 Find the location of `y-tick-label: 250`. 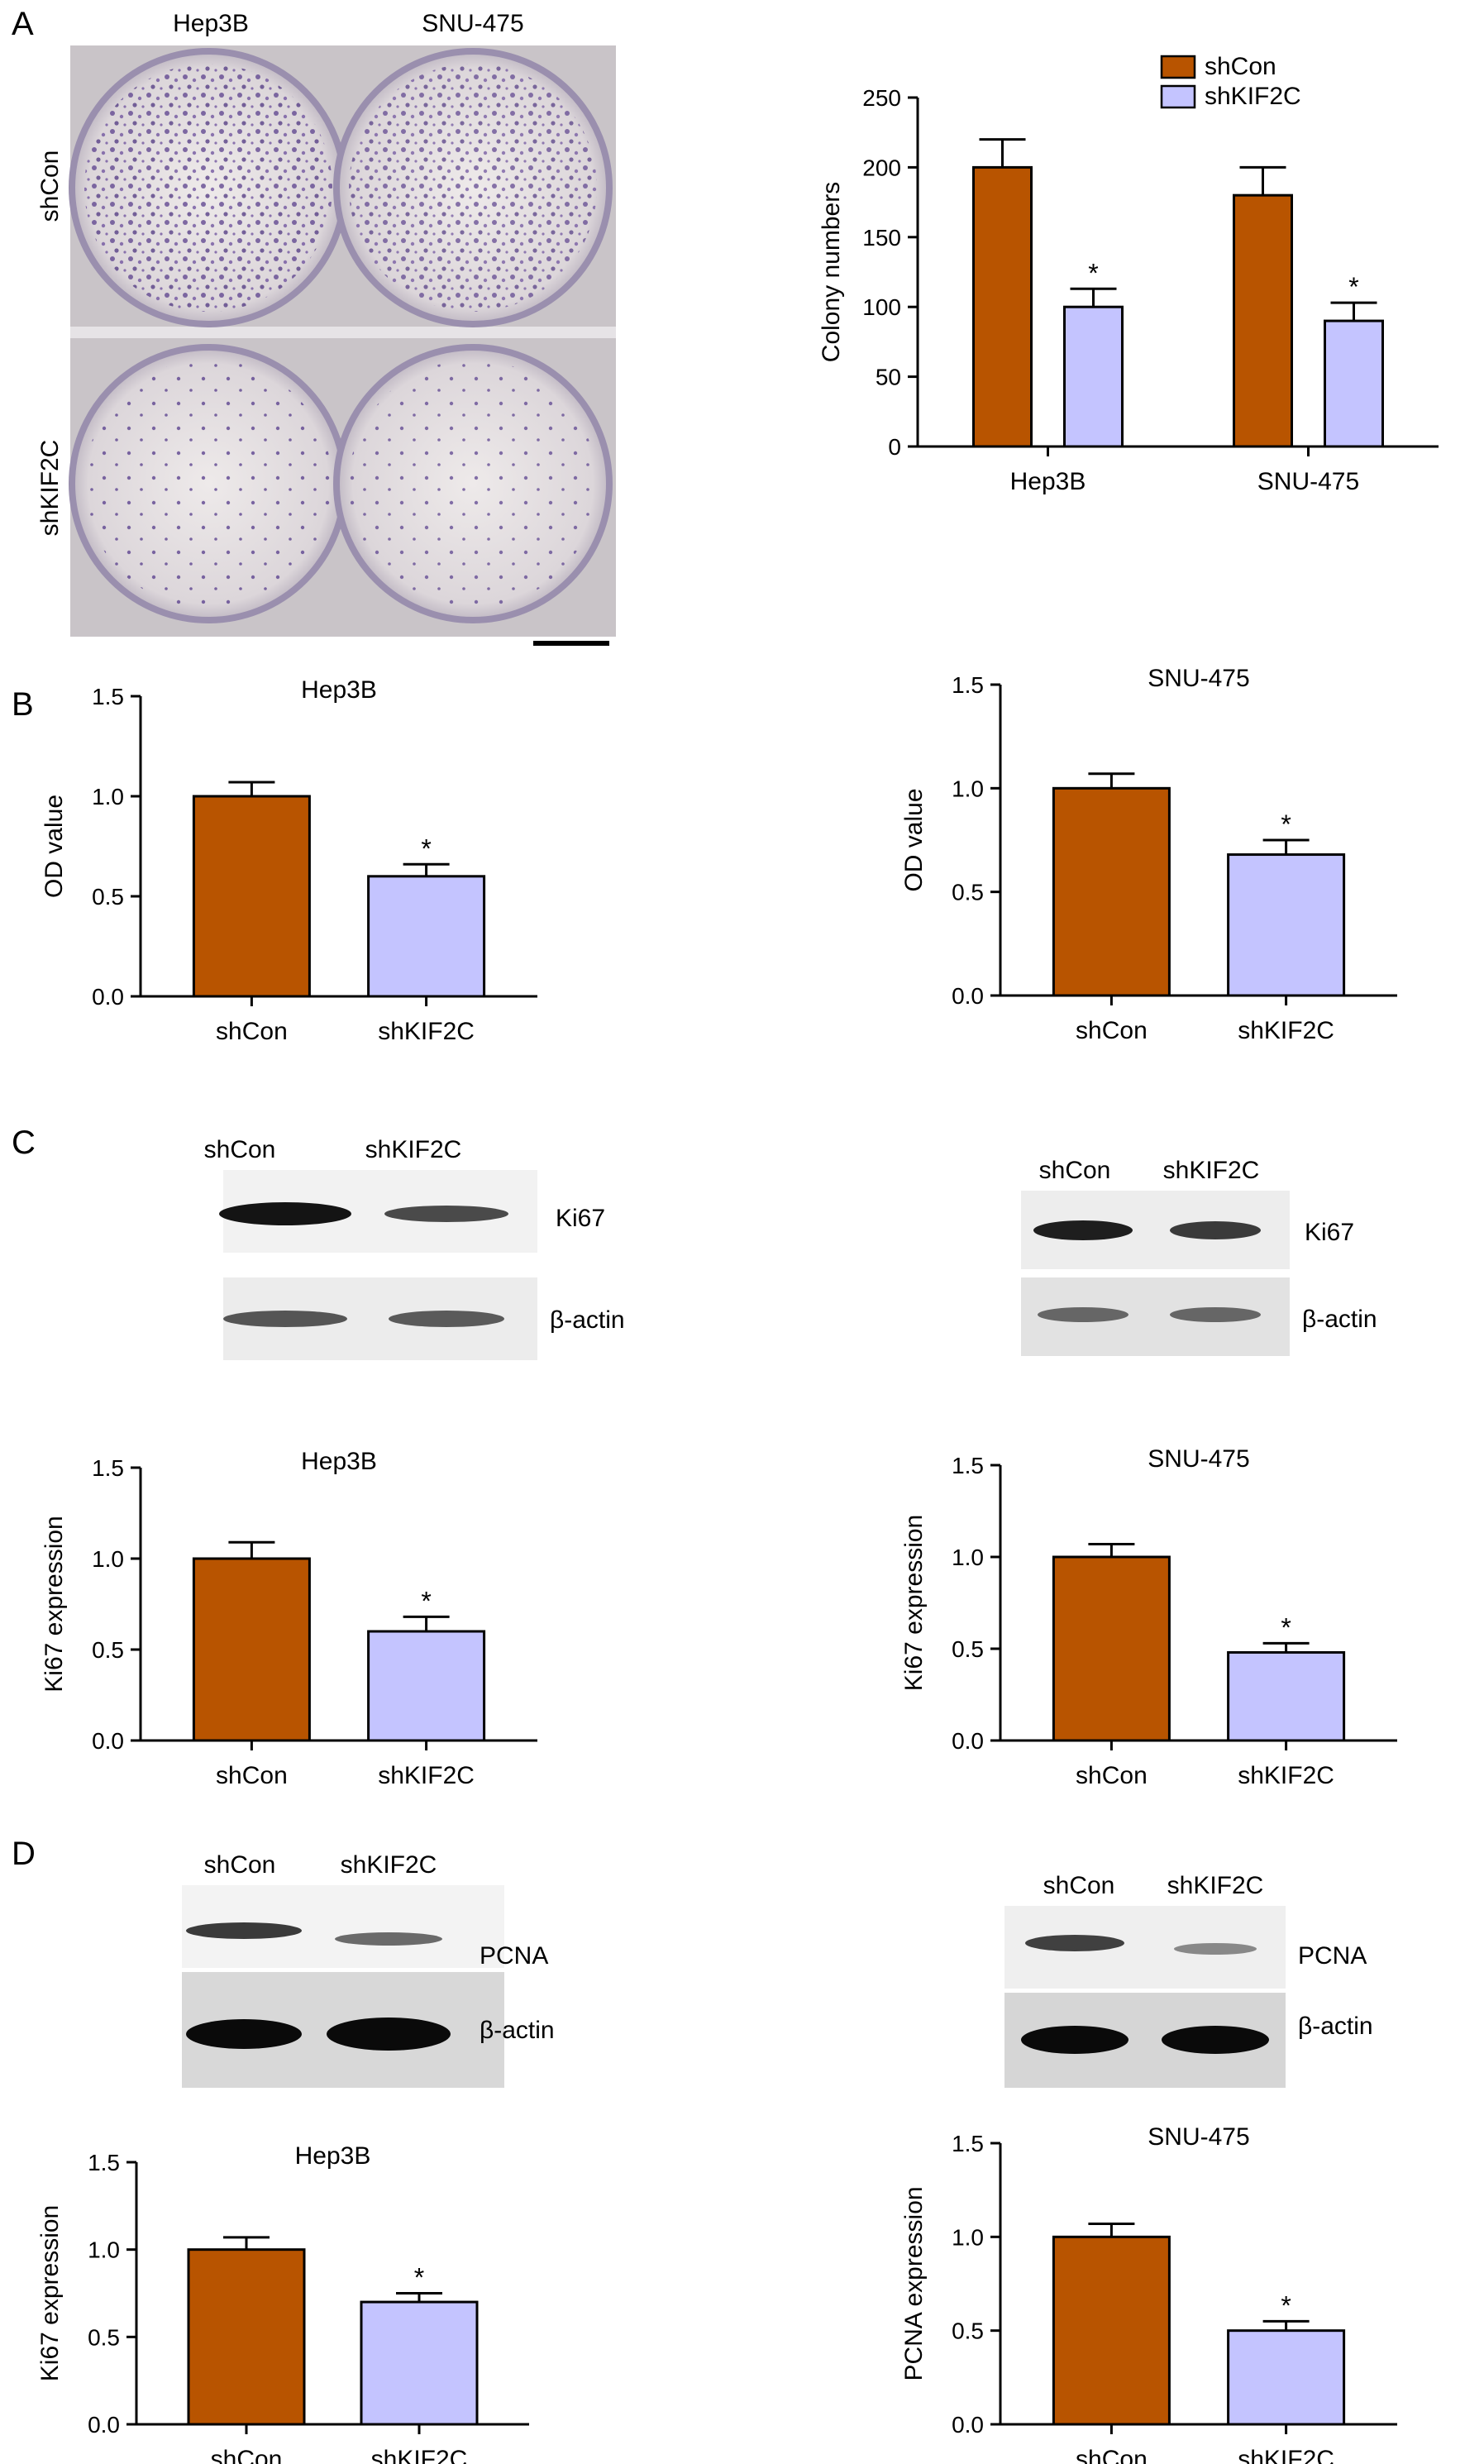

y-tick-label: 250 is located at coordinates (881, 98).